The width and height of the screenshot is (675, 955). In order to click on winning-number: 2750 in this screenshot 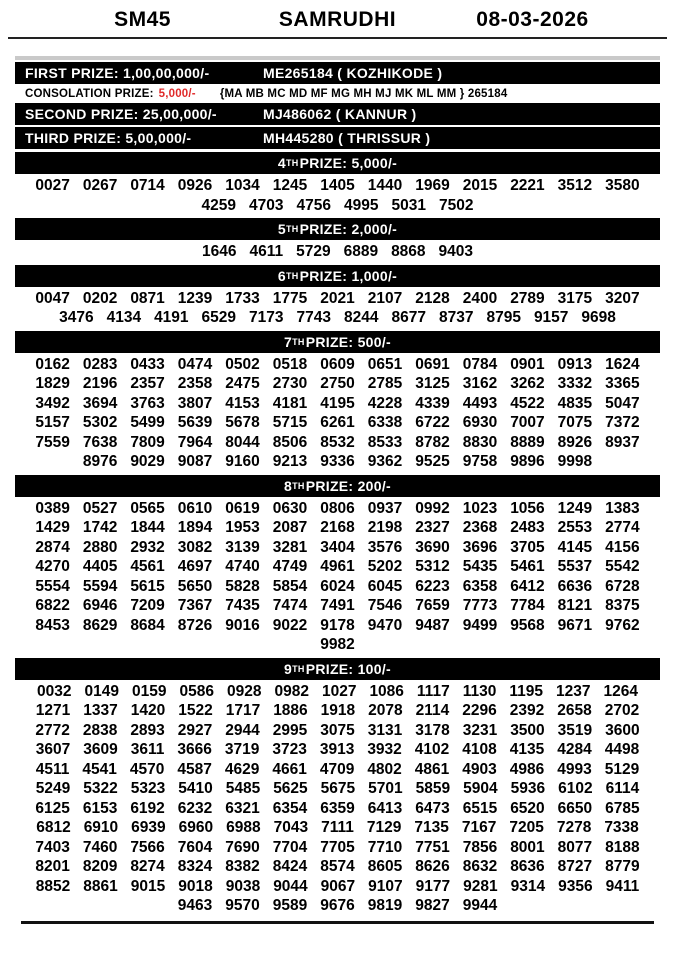, I will do `click(337, 383)`.